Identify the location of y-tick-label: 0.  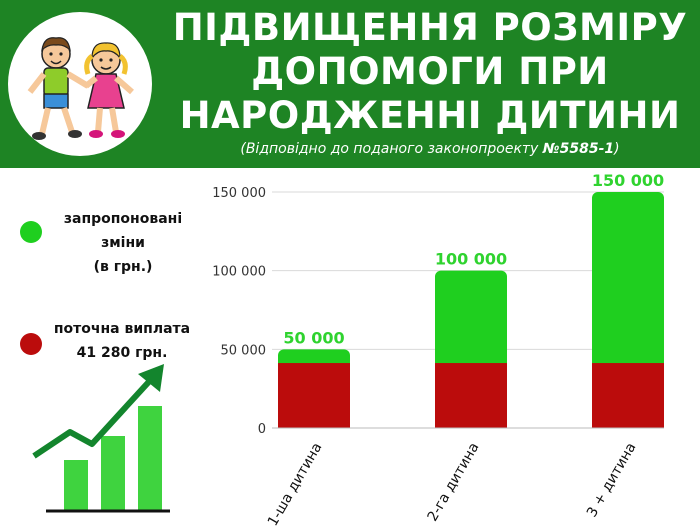
(262, 429).